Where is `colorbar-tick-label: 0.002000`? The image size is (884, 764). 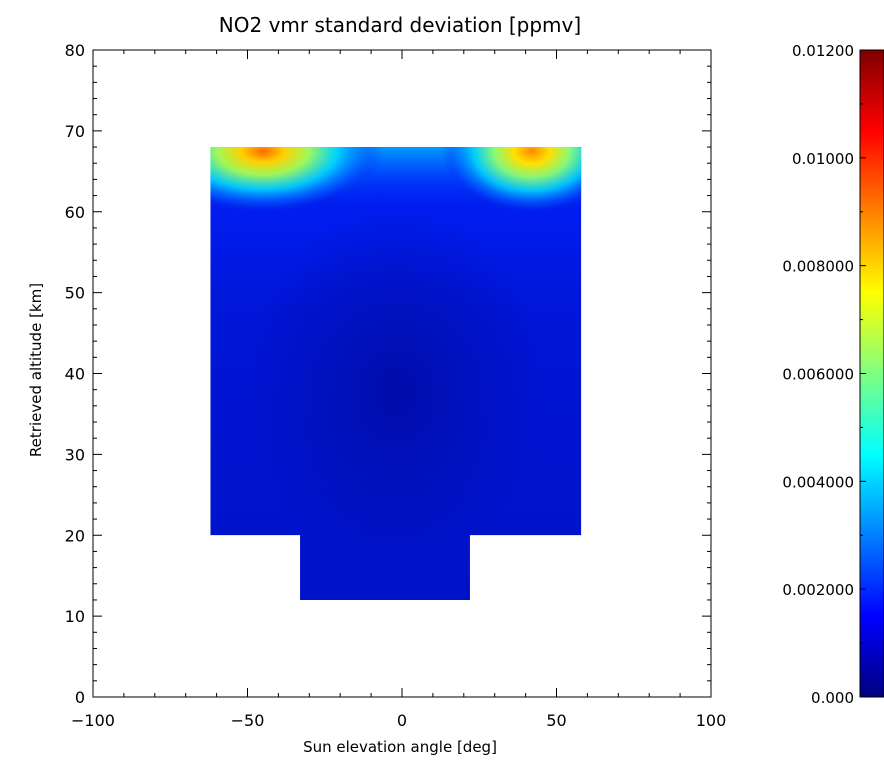
colorbar-tick-label: 0.002000 is located at coordinates (818, 590).